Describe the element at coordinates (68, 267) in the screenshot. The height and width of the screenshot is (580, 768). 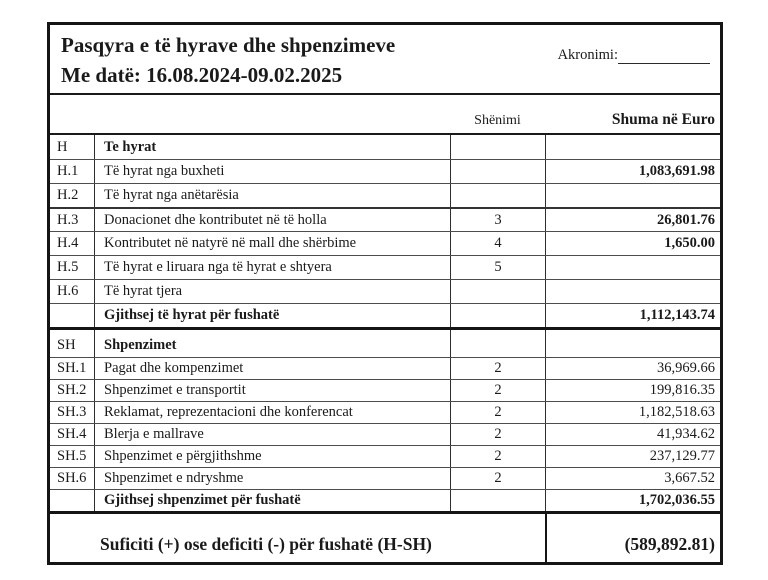
I see `row-code: H.5` at that location.